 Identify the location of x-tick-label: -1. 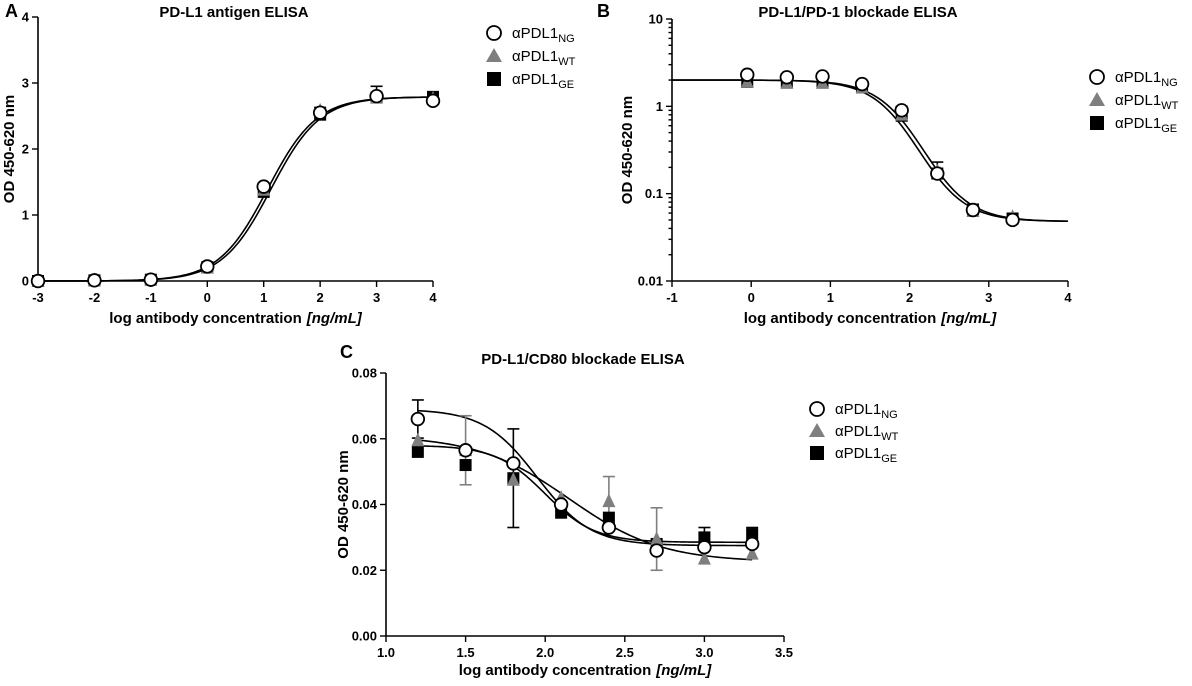
(672, 297).